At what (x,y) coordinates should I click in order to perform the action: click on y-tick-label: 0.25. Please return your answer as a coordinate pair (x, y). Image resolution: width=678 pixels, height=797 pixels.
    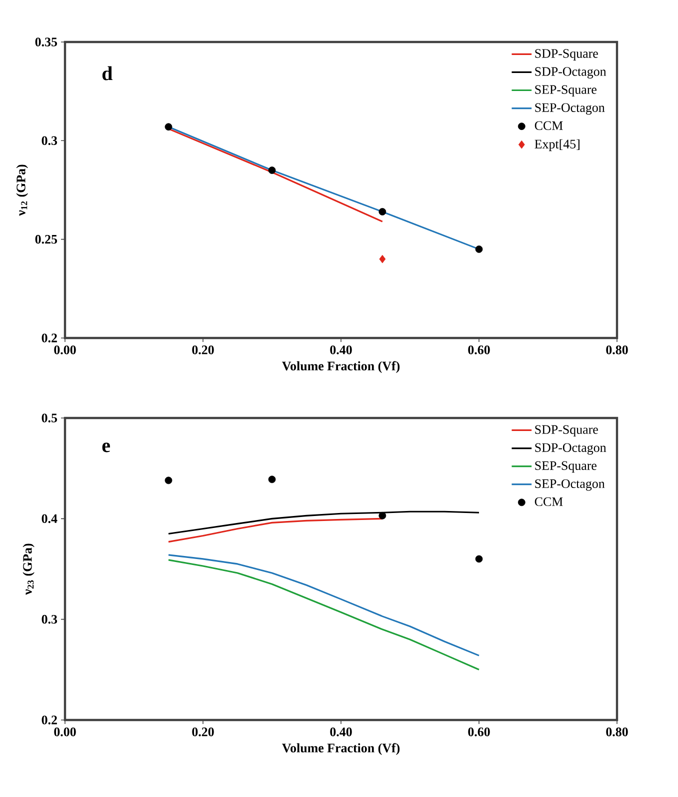
    Looking at the image, I should click on (46, 239).